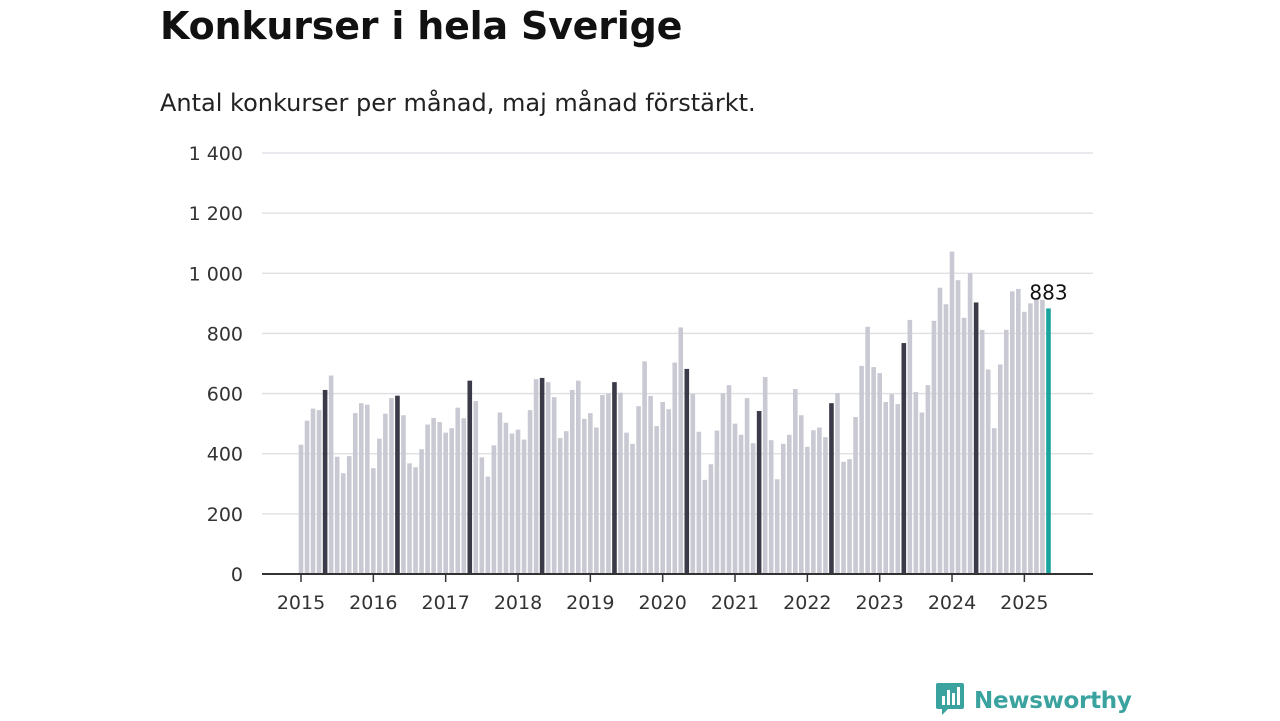 This screenshot has width=1280, height=721. What do you see at coordinates (216, 364) in the screenshot?
I see `y-axis-labels: 0 200 400 600 800 1 000 1 200 1 400` at bounding box center [216, 364].